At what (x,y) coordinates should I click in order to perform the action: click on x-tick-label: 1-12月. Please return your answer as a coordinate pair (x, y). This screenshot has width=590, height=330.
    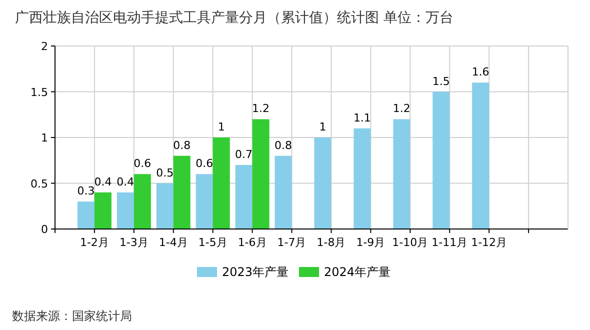
    Looking at the image, I should click on (489, 242).